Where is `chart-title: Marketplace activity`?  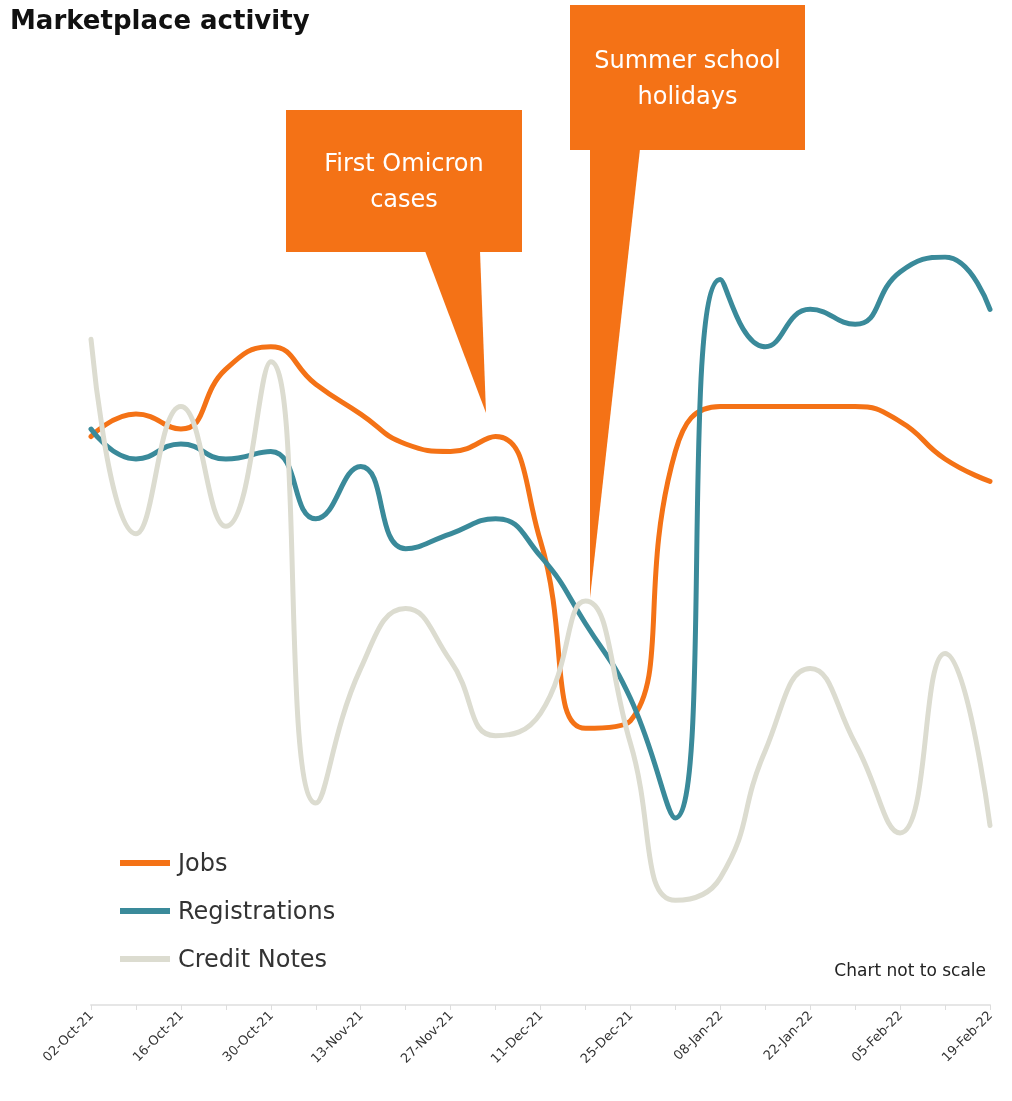
chart-title: Marketplace activity is located at coordinates (160, 20).